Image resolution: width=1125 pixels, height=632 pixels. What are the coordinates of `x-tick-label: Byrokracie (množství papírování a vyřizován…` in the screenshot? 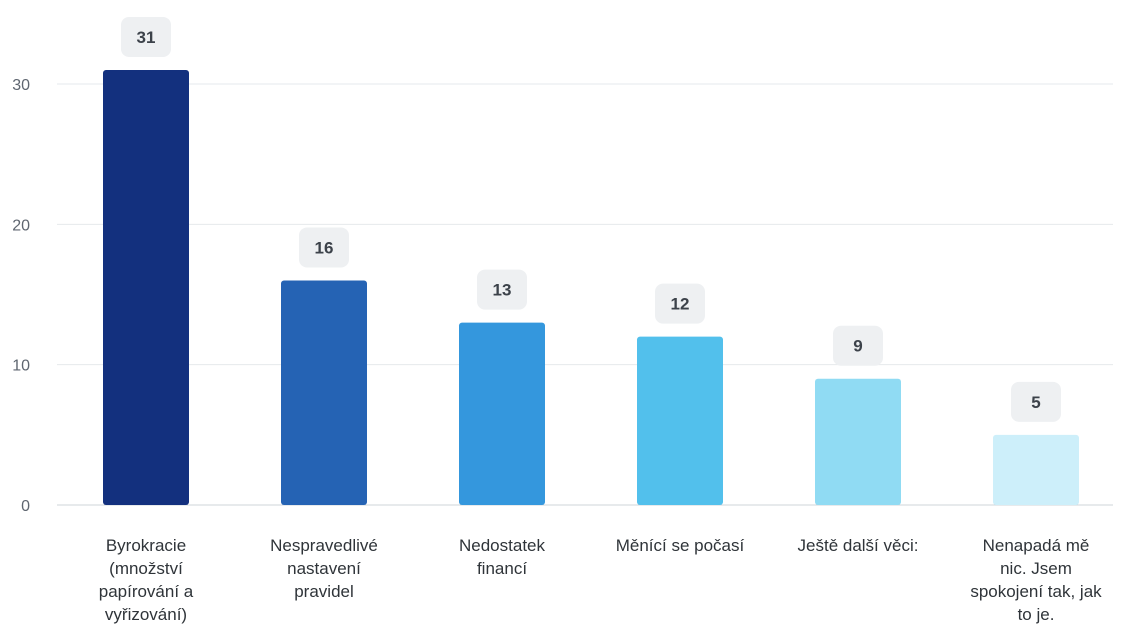 It's located at (146, 580).